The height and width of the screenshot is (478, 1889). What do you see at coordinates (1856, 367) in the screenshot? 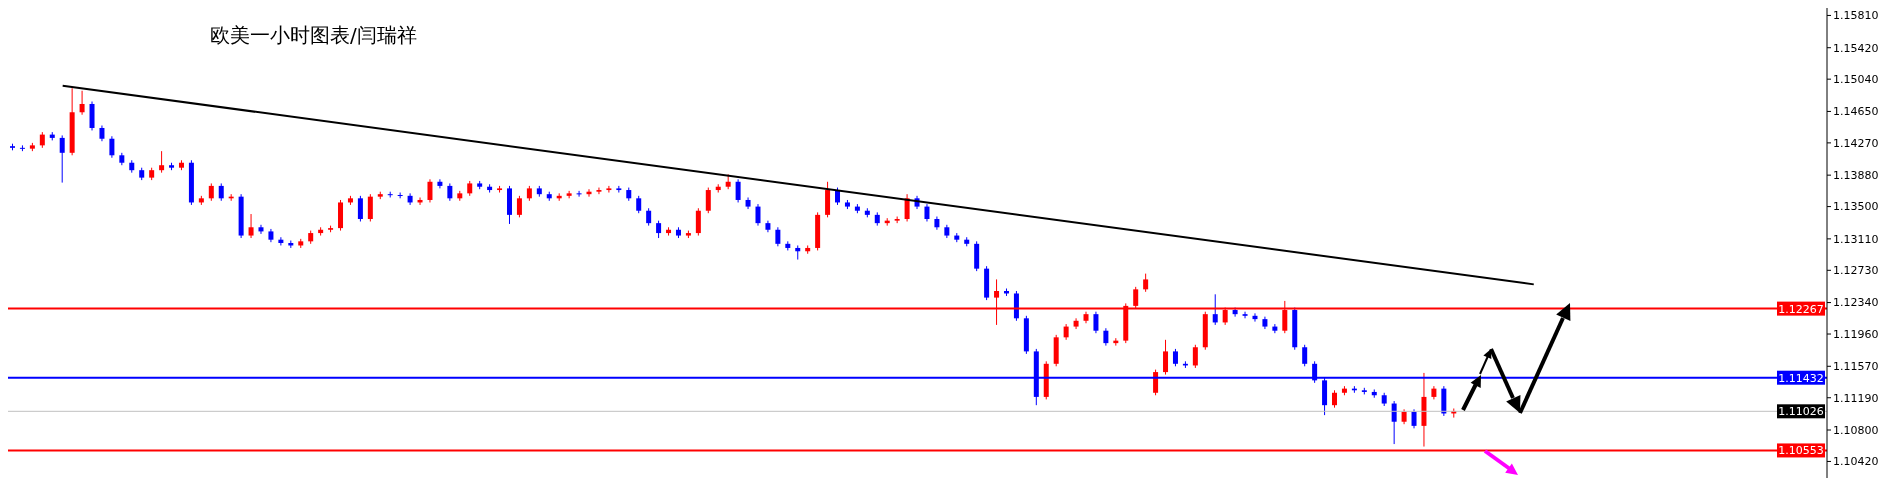
I see `y-tick-label: 1.11570` at bounding box center [1856, 367].